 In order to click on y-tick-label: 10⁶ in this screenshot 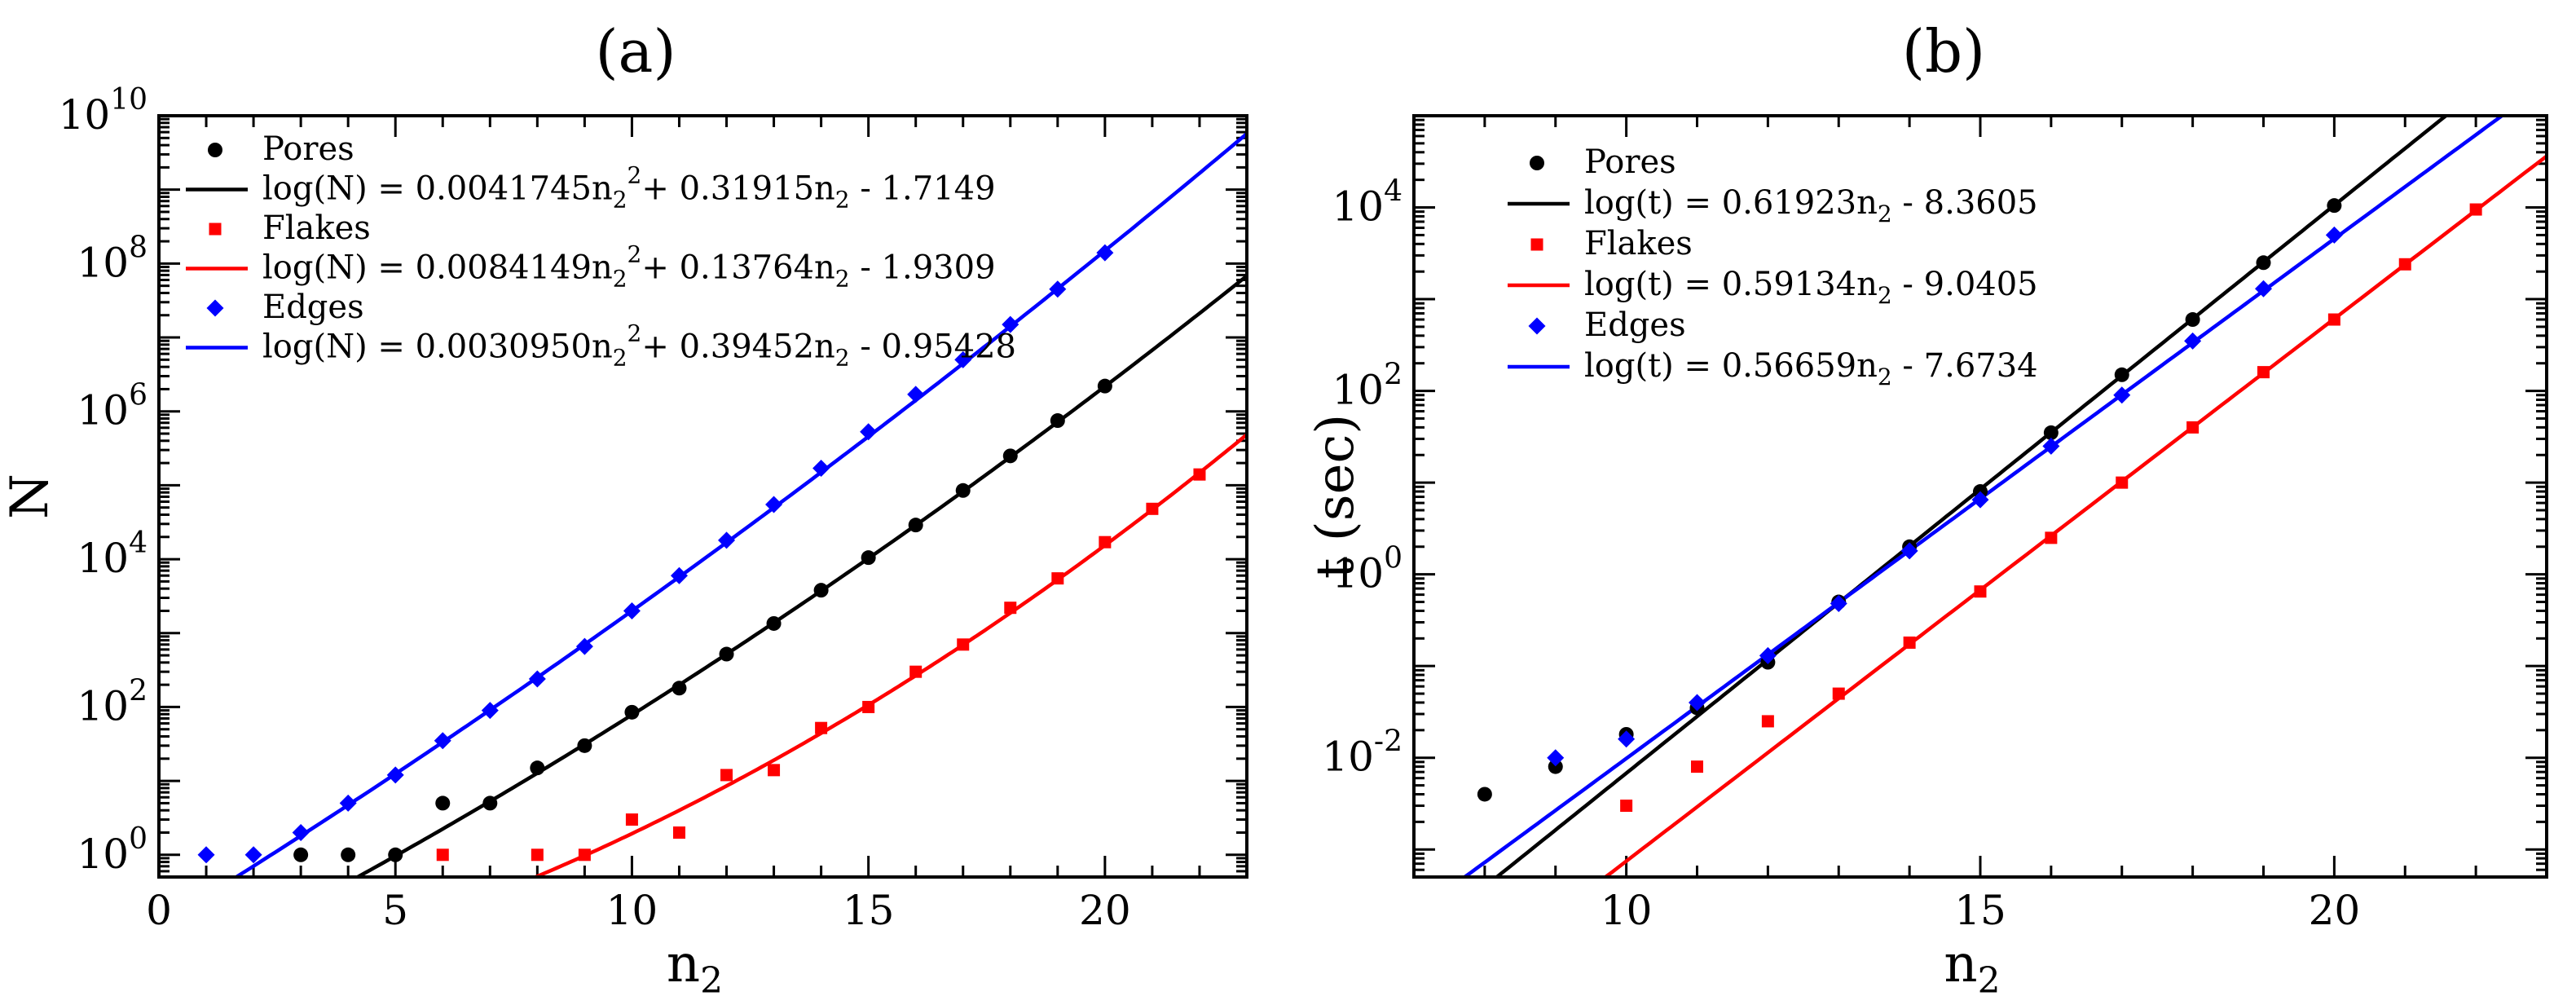, I will do `click(112, 406)`.